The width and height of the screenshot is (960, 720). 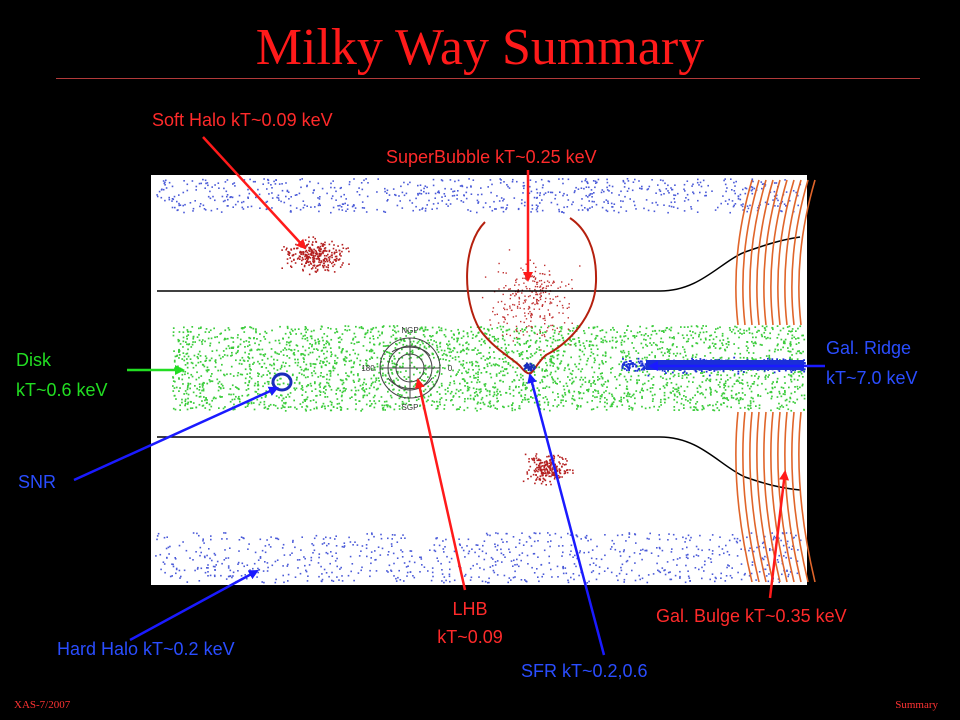 I want to click on arrow-lhb, so click(x=440, y=484).